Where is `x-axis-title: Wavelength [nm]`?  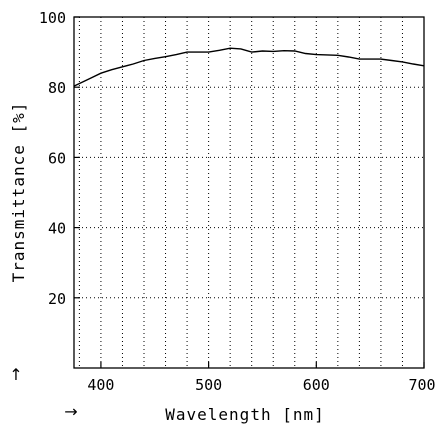 x-axis-title: Wavelength [nm] is located at coordinates (245, 414).